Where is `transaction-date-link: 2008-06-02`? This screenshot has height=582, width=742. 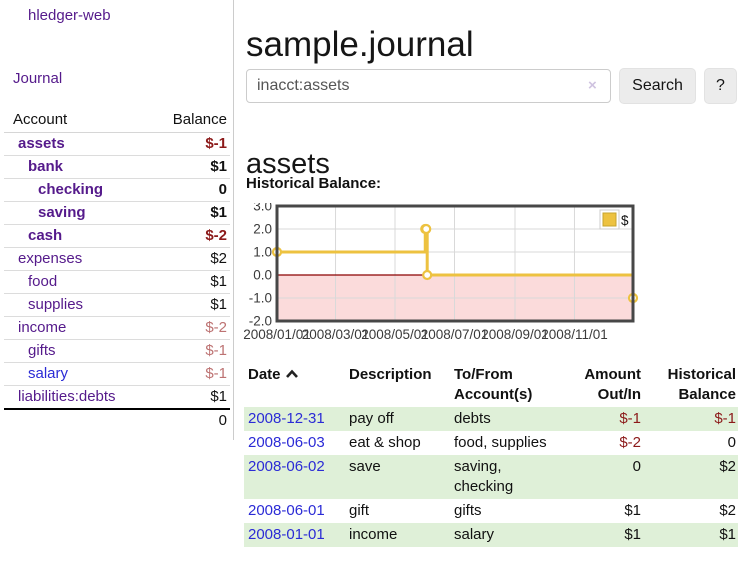 transaction-date-link: 2008-06-02 is located at coordinates (286, 466).